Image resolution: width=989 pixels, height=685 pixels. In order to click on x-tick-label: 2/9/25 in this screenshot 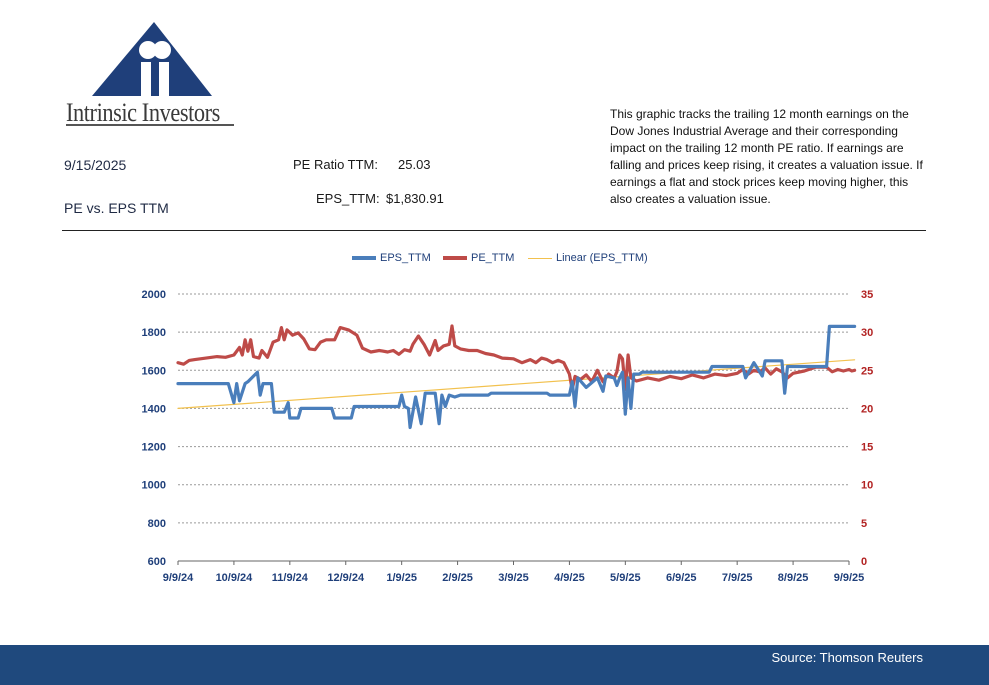, I will do `click(457, 578)`.